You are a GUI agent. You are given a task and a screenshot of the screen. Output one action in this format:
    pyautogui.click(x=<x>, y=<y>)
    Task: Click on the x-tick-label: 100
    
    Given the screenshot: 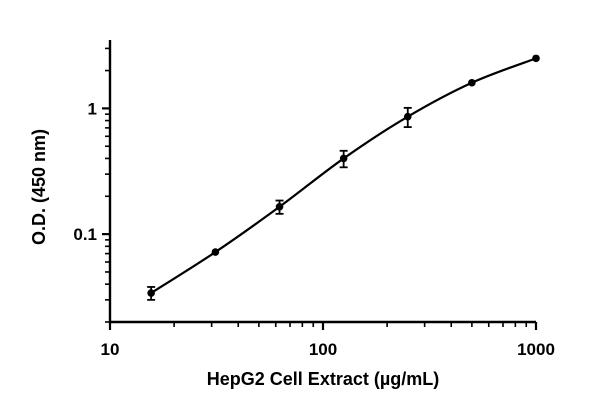 What is the action you would take?
    pyautogui.click(x=323, y=349)
    